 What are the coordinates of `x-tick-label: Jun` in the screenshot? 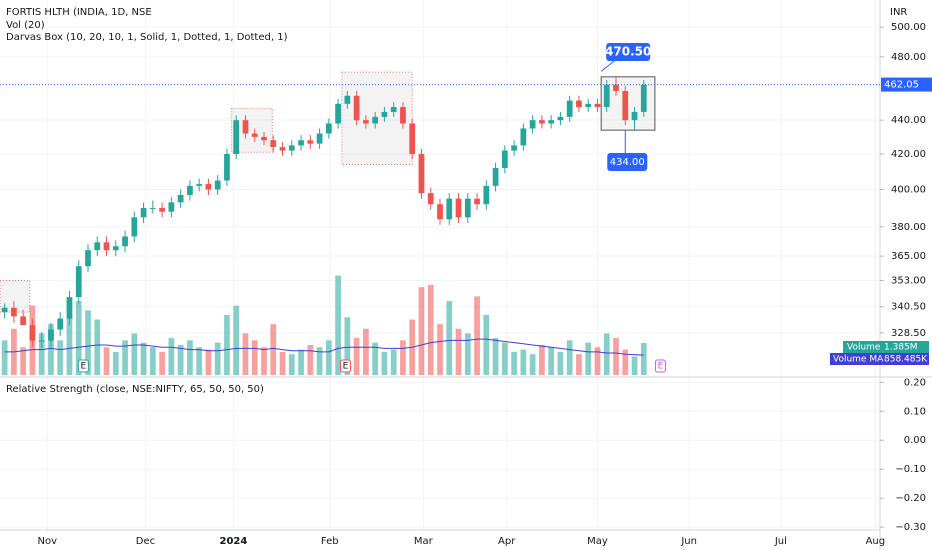 It's located at (688, 541).